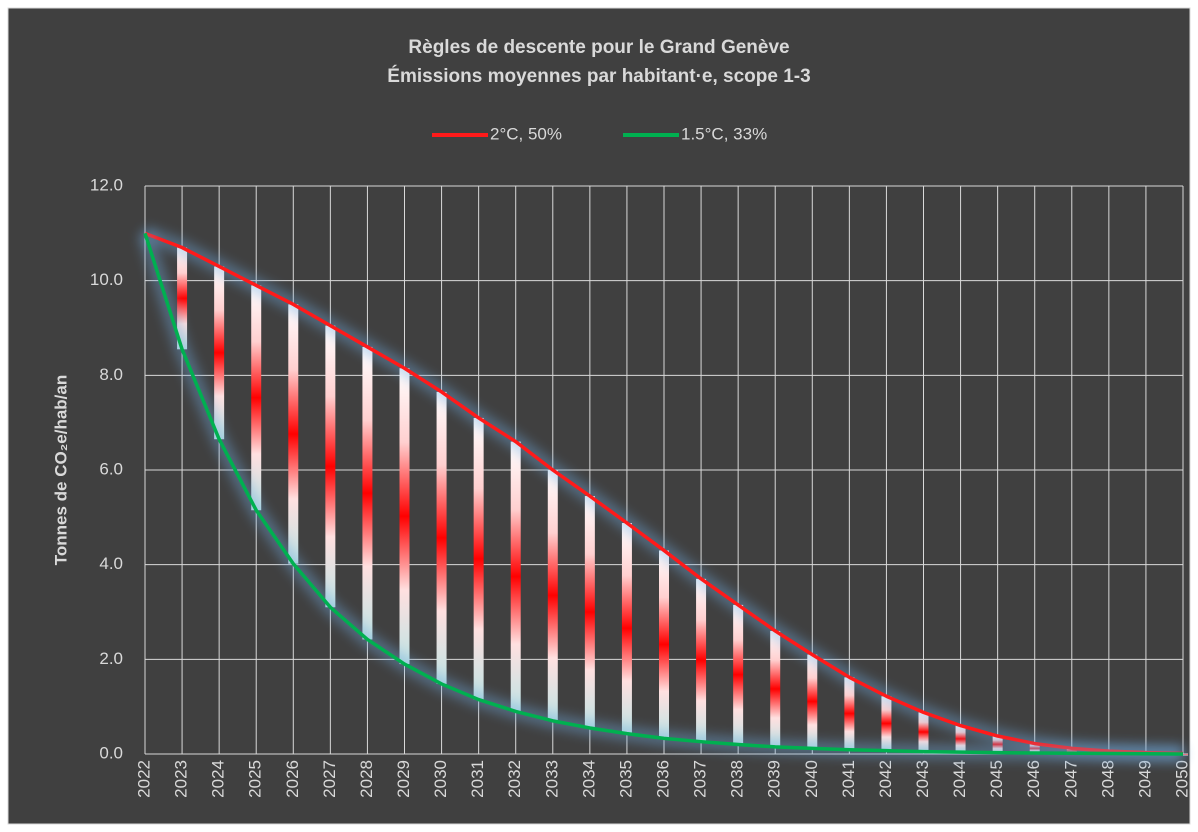 This screenshot has width=1198, height=832. Describe the element at coordinates (1070, 779) in the screenshot. I see `x-tick-label: 2047` at that location.